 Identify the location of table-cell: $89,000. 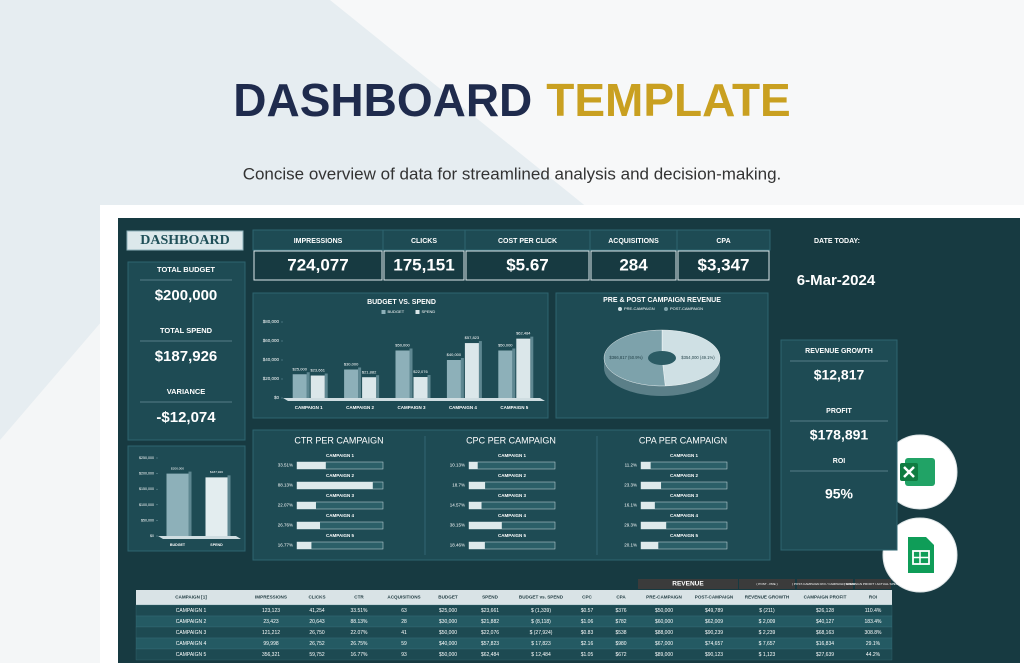
(664, 655).